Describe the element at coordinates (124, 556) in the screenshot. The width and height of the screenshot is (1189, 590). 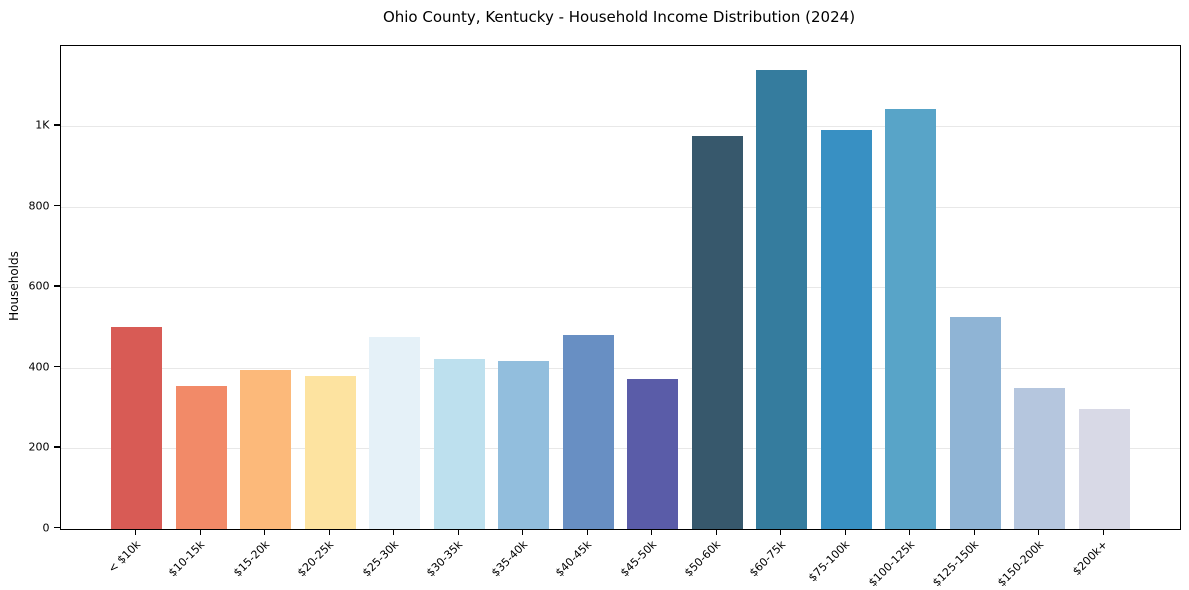
I see `x-tick-label: < $10k` at that location.